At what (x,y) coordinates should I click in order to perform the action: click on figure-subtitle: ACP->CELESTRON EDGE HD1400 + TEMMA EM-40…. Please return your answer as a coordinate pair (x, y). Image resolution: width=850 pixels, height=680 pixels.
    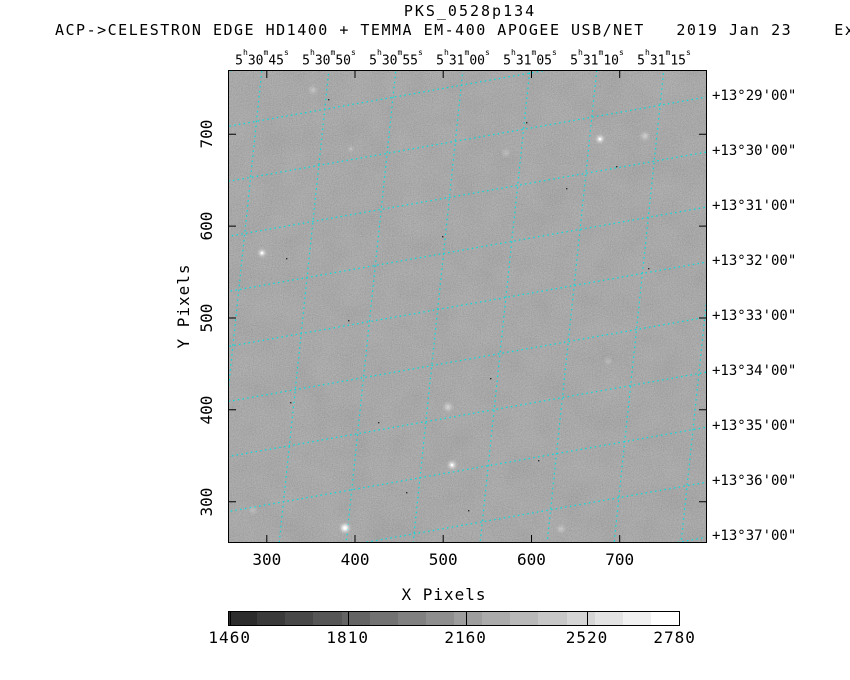
    Looking at the image, I should click on (452, 30).